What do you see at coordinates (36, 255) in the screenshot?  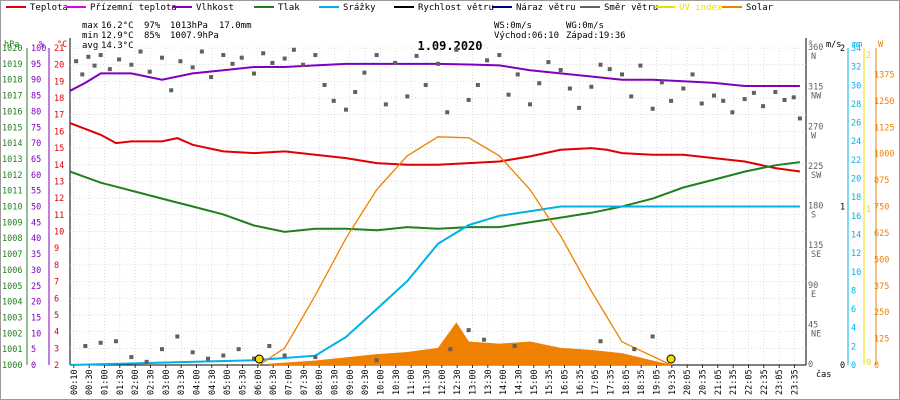 I see `axis-pct-tick-14: 35` at bounding box center [36, 255].